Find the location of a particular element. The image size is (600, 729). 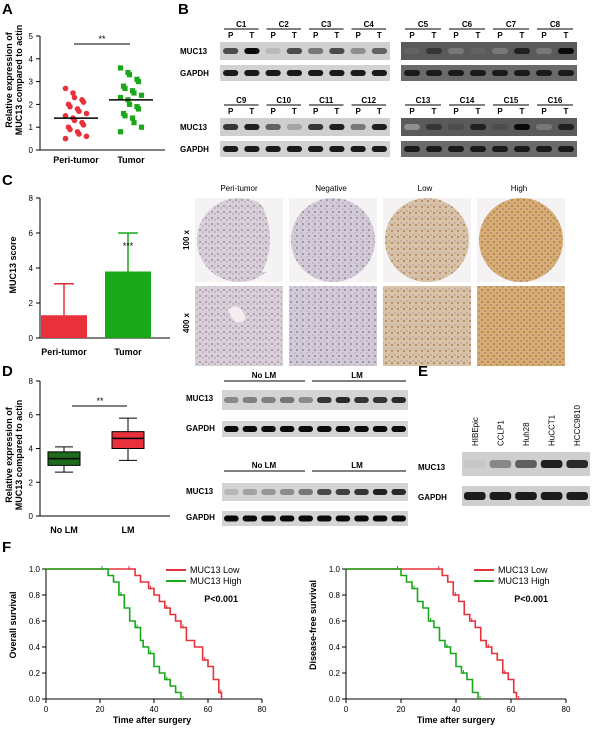

panel-a-ytick-label: 0 is located at coordinates (31, 150).